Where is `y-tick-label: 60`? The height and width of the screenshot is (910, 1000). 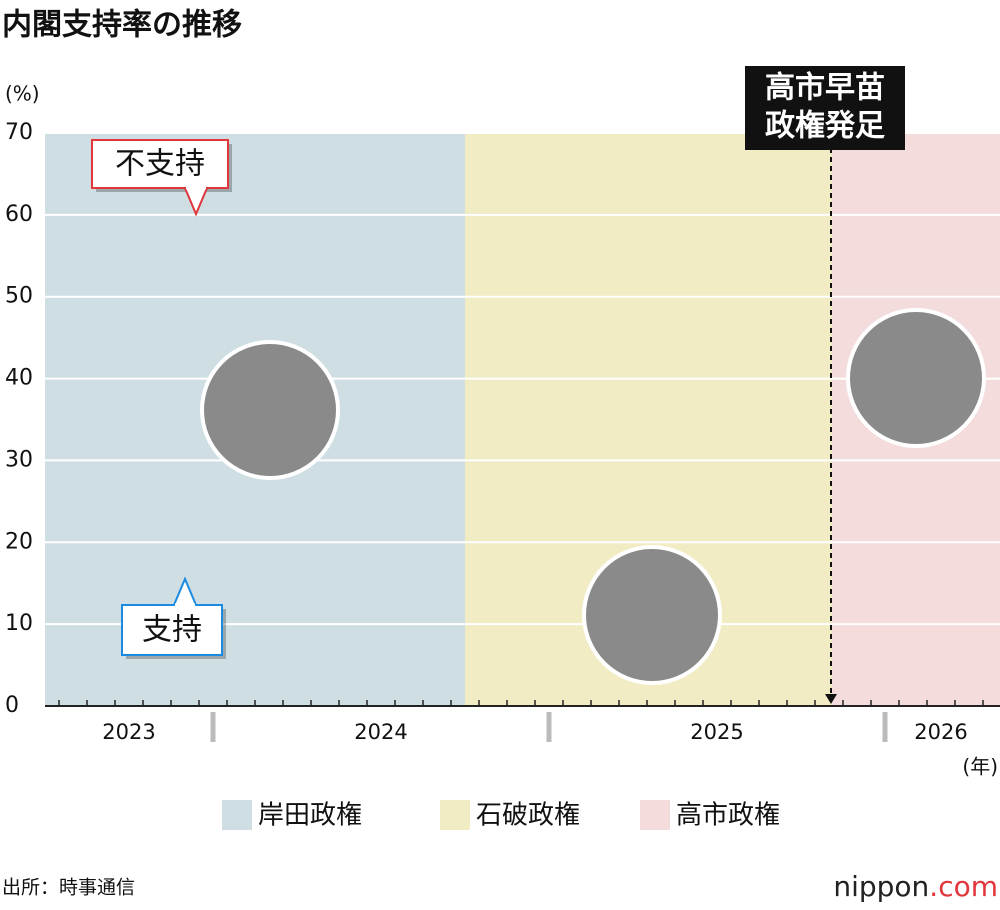
y-tick-label: 60 is located at coordinates (19, 214).